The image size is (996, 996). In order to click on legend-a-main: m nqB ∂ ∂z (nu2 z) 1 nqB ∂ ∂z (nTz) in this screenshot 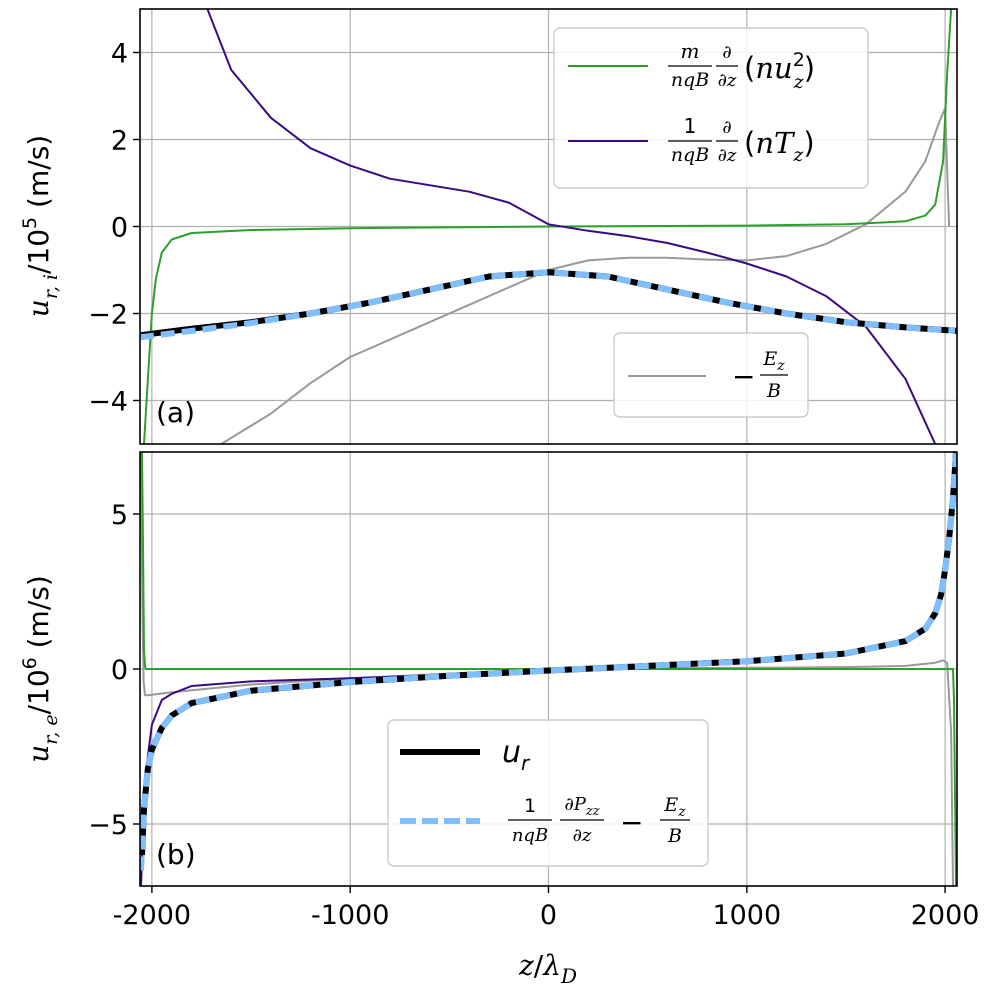, I will do `click(711, 108)`.